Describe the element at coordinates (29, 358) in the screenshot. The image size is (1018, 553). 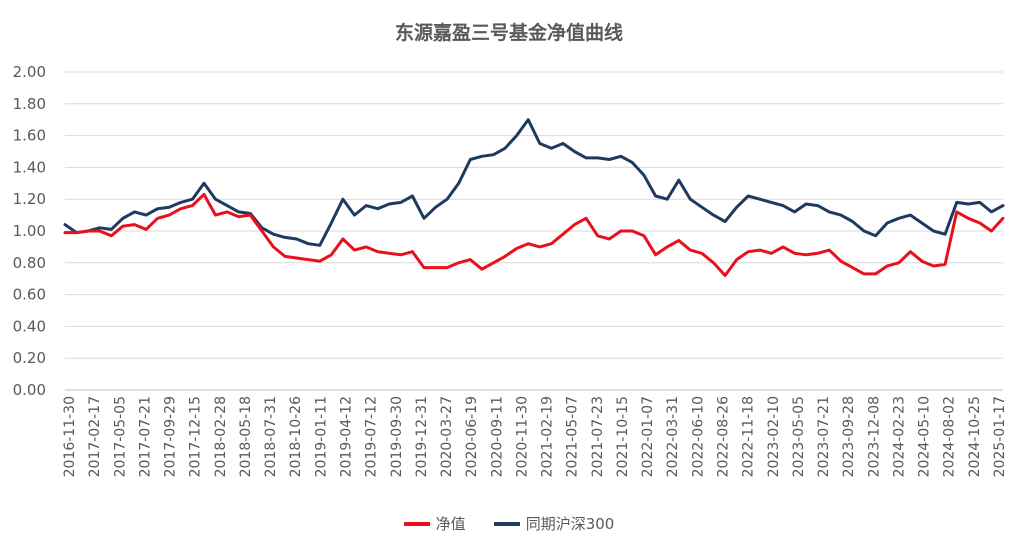
I see `y-tick-label: 0.20` at that location.